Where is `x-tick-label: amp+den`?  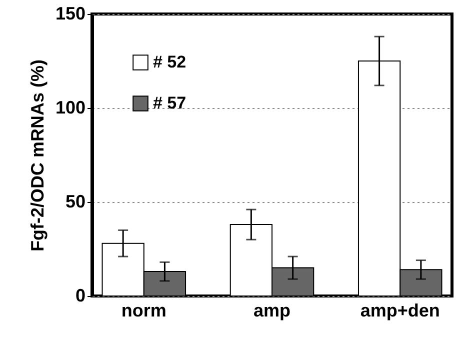 x-tick-label: amp+den is located at coordinates (400, 310).